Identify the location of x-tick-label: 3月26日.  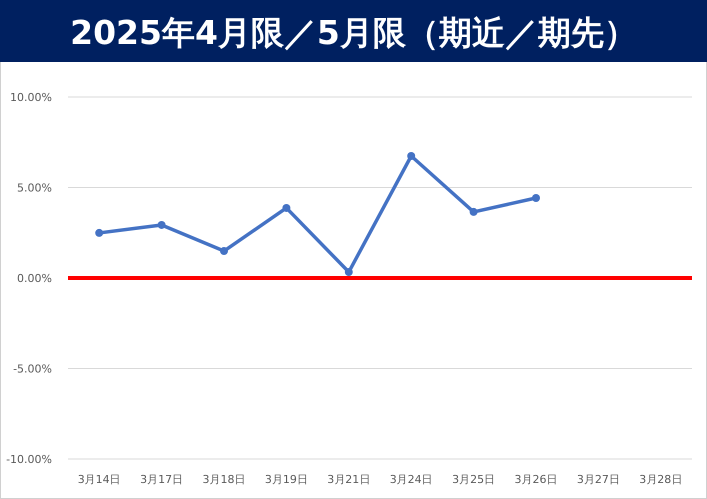
(536, 479).